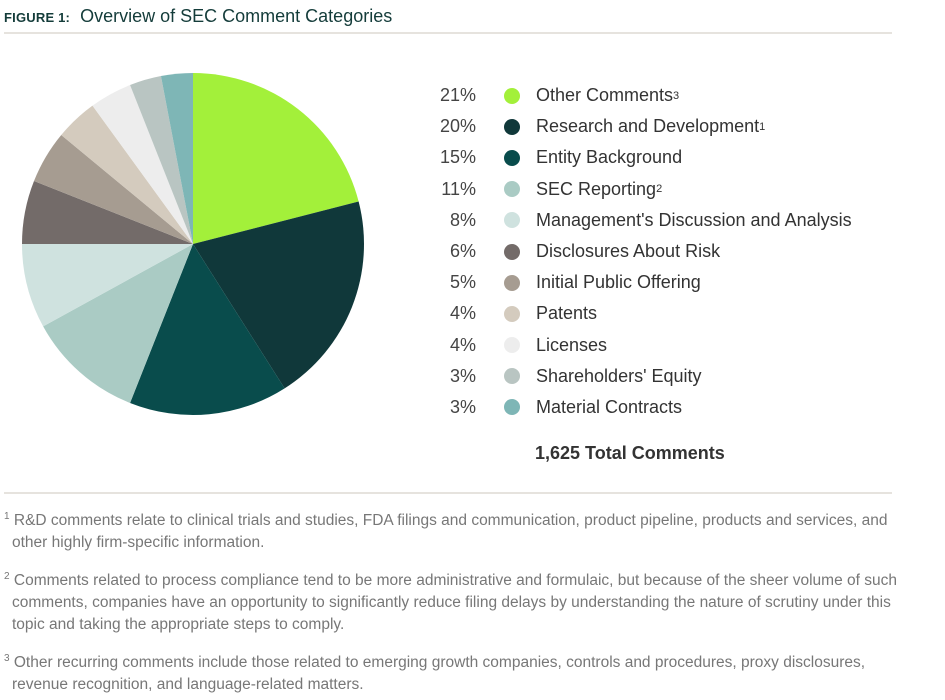 The width and height of the screenshot is (945, 700). Describe the element at coordinates (605, 95) in the screenshot. I see `legend-label: Other Comments` at that location.